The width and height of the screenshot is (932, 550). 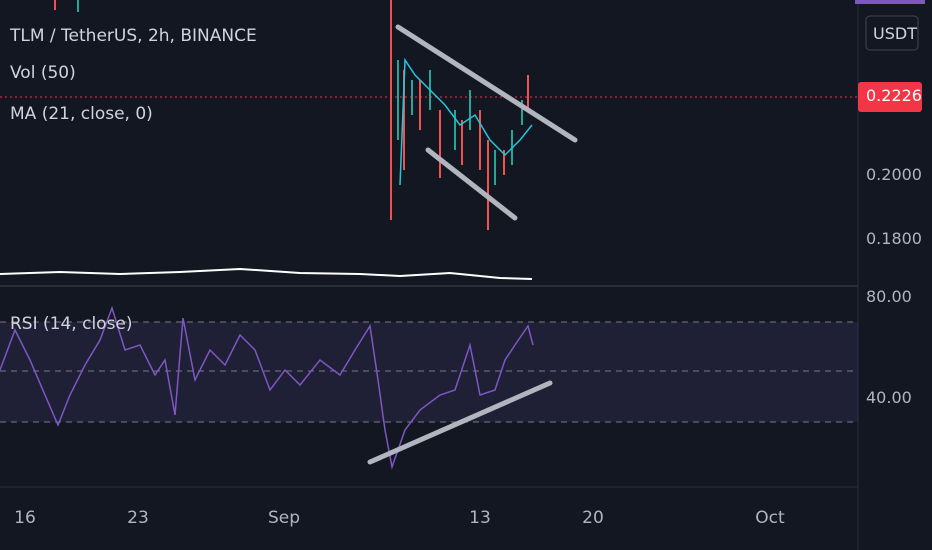 What do you see at coordinates (894, 174) in the screenshot?
I see `price-tick: 0.2000` at bounding box center [894, 174].